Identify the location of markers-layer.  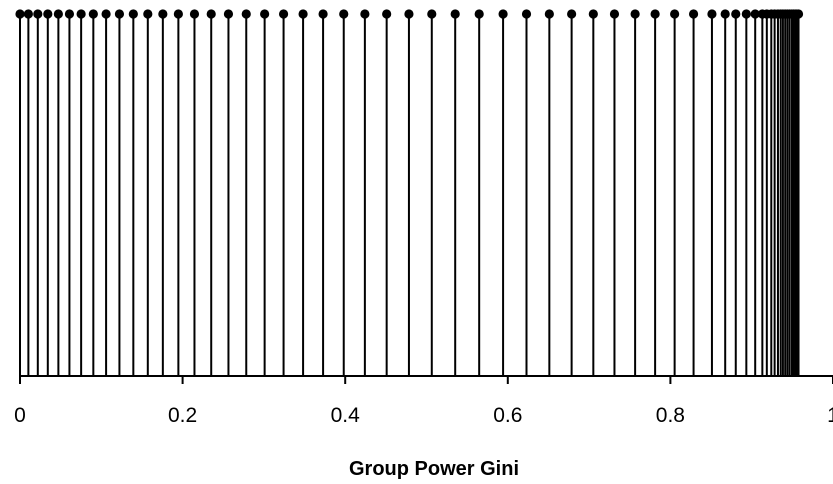
(409, 14).